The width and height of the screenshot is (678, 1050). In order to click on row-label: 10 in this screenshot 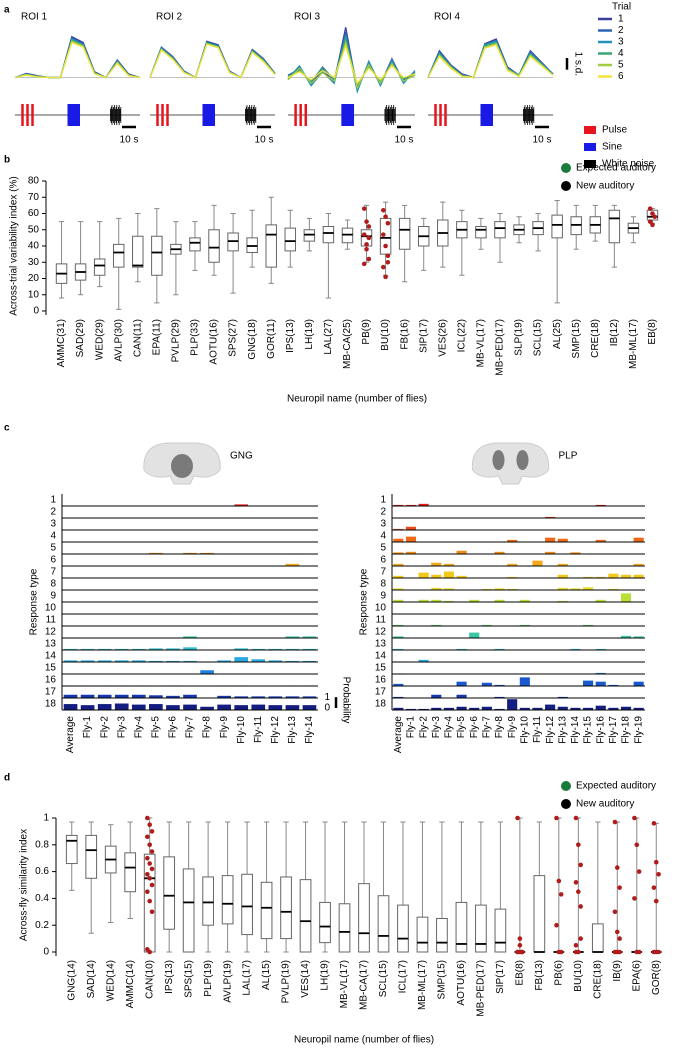, I will do `click(51, 608)`.